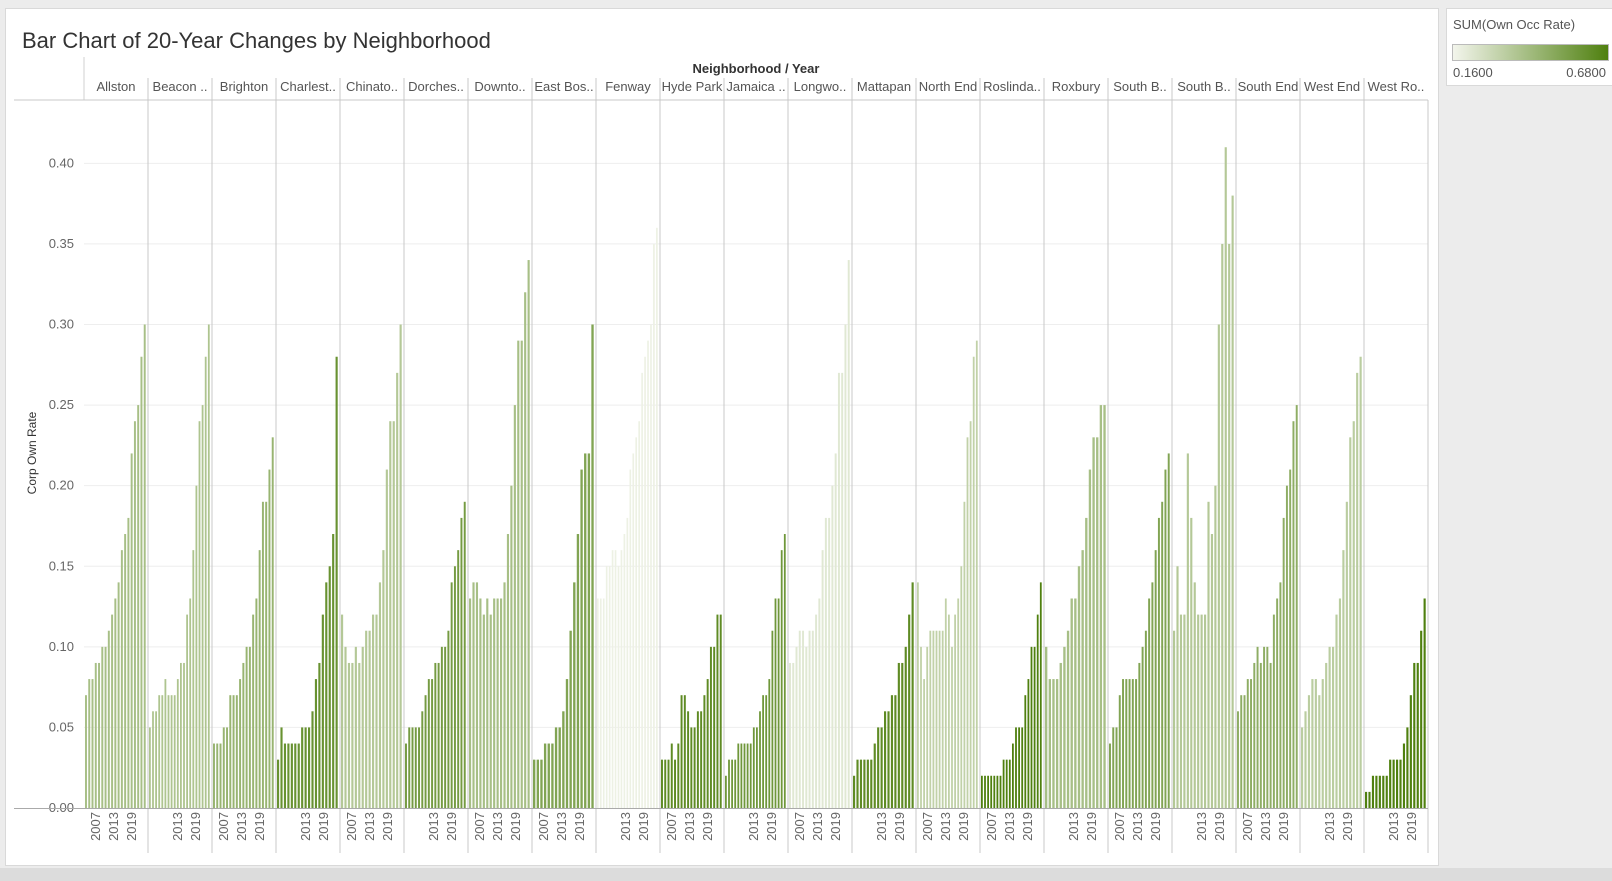  What do you see at coordinates (180, 86) in the screenshot?
I see `panel-label: Beacon ..` at bounding box center [180, 86].